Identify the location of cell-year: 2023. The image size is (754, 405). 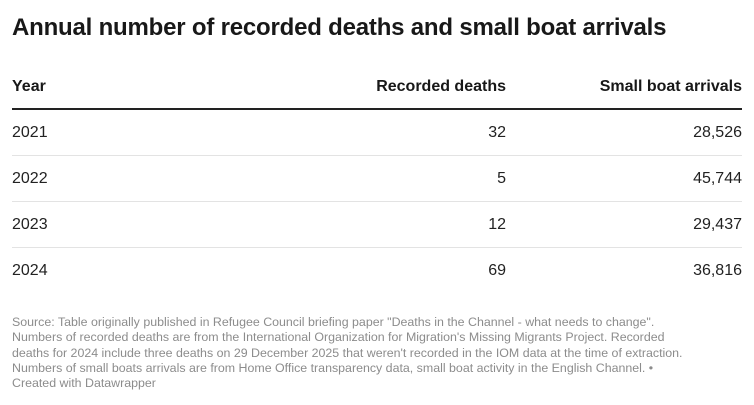
(30, 224).